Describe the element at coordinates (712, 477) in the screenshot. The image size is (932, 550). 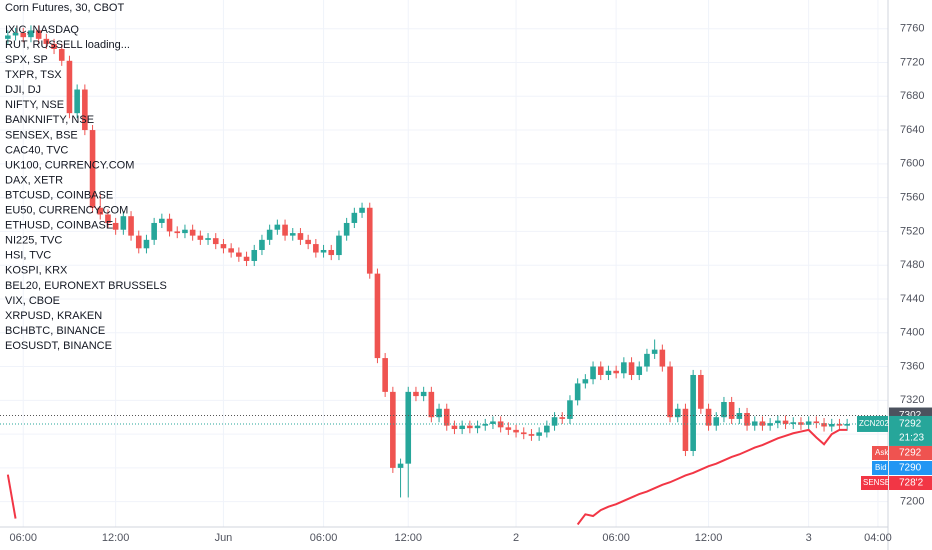
I see `overlay-line` at that location.